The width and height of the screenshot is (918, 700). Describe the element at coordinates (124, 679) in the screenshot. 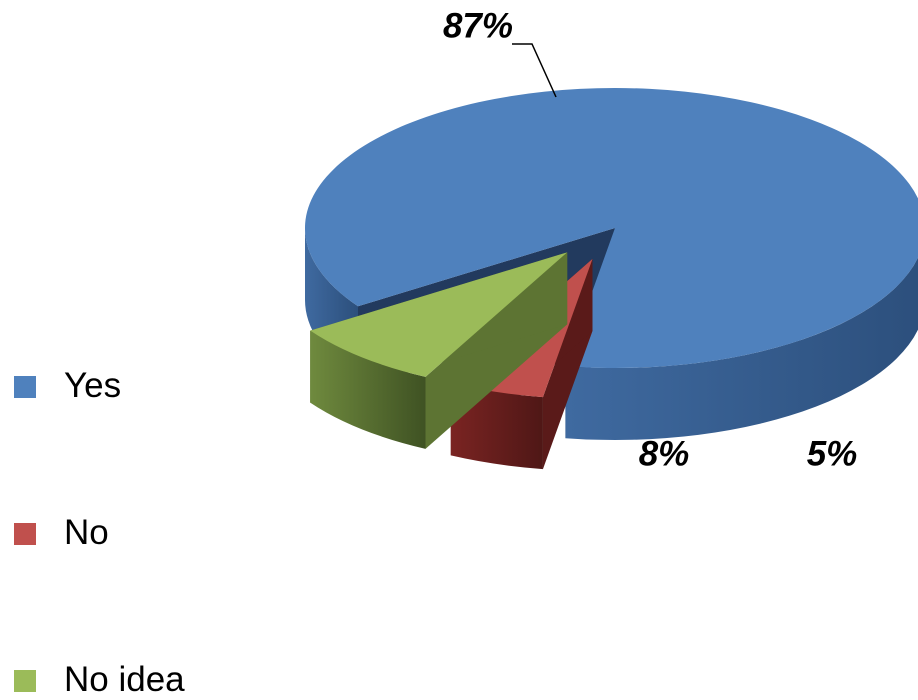

I see `legend-label-no-idea: No idea` at that location.